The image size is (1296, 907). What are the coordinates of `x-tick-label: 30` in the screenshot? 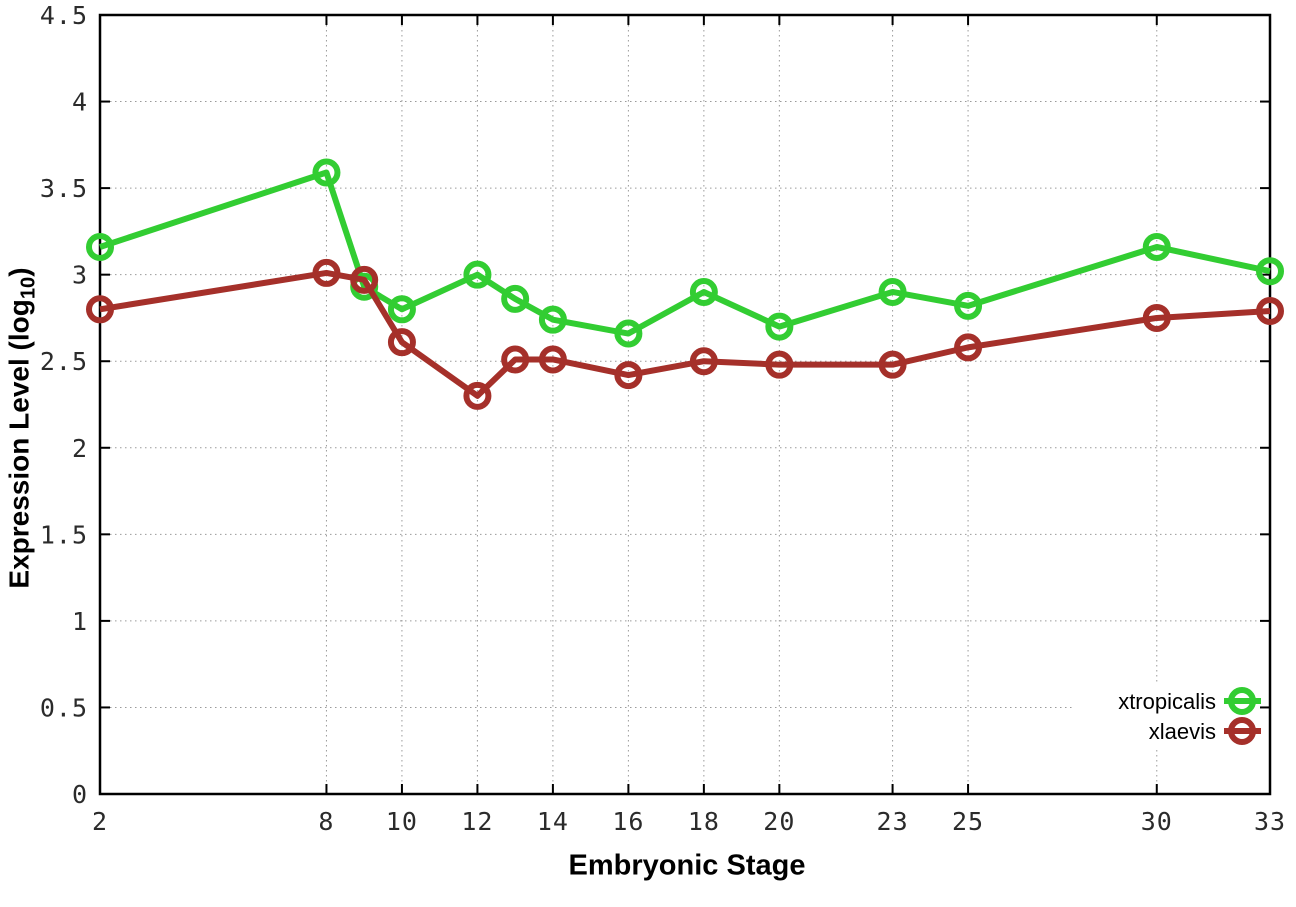 It's located at (1157, 821).